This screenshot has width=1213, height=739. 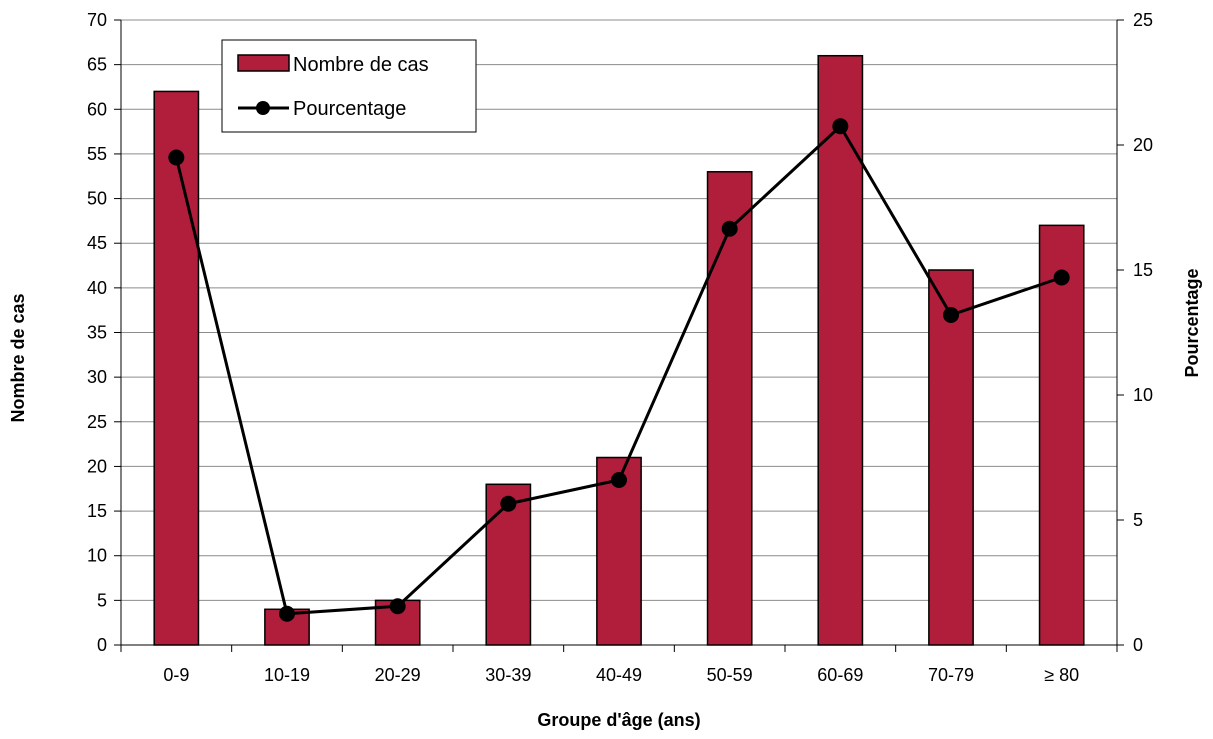 What do you see at coordinates (1143, 20) in the screenshot?
I see `y2-tick-label: 25` at bounding box center [1143, 20].